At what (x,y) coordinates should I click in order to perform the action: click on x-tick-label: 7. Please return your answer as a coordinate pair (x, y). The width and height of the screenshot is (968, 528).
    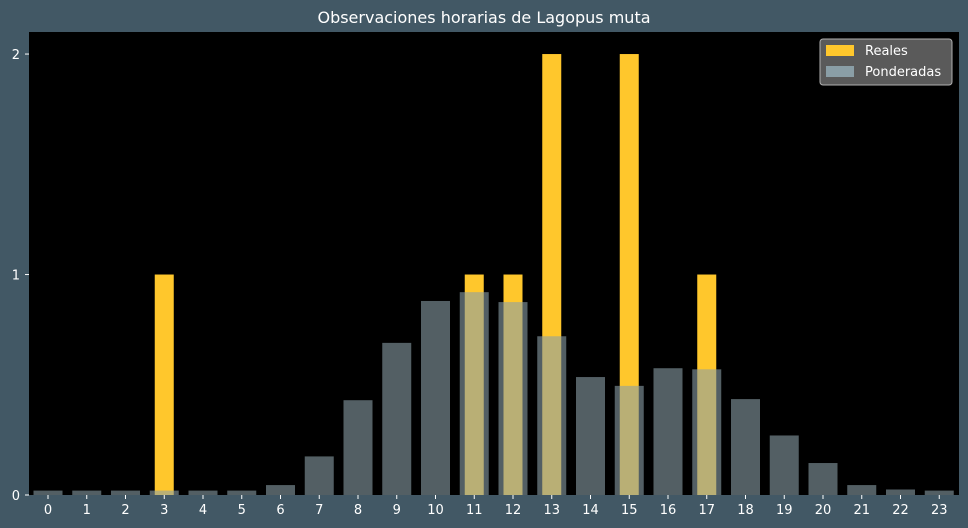
    Looking at the image, I should click on (319, 510).